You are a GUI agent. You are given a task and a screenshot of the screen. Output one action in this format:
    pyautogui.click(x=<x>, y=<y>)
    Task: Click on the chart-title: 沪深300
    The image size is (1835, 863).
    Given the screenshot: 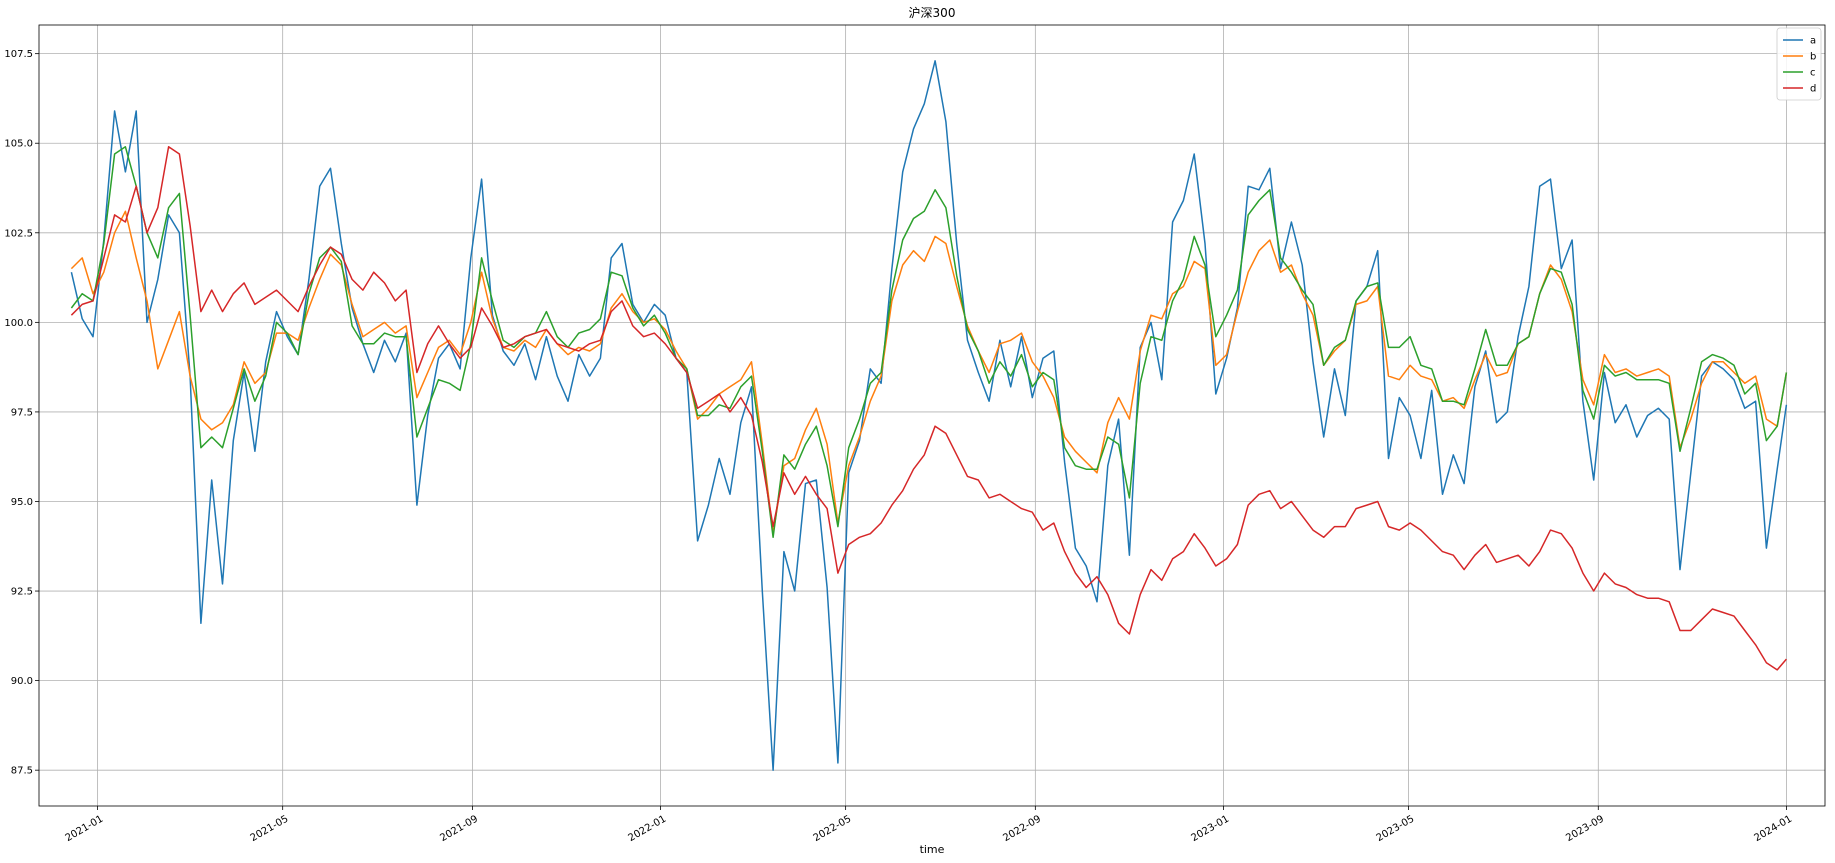 What is the action you would take?
    pyautogui.click(x=932, y=13)
    